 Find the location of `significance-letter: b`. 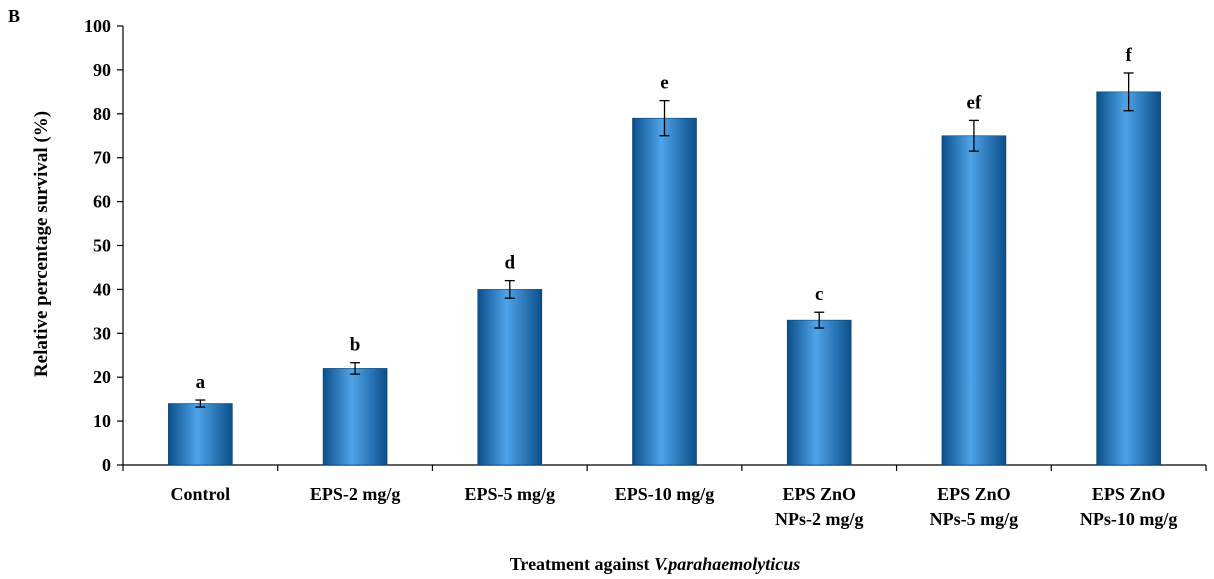

significance-letter: b is located at coordinates (355, 345).